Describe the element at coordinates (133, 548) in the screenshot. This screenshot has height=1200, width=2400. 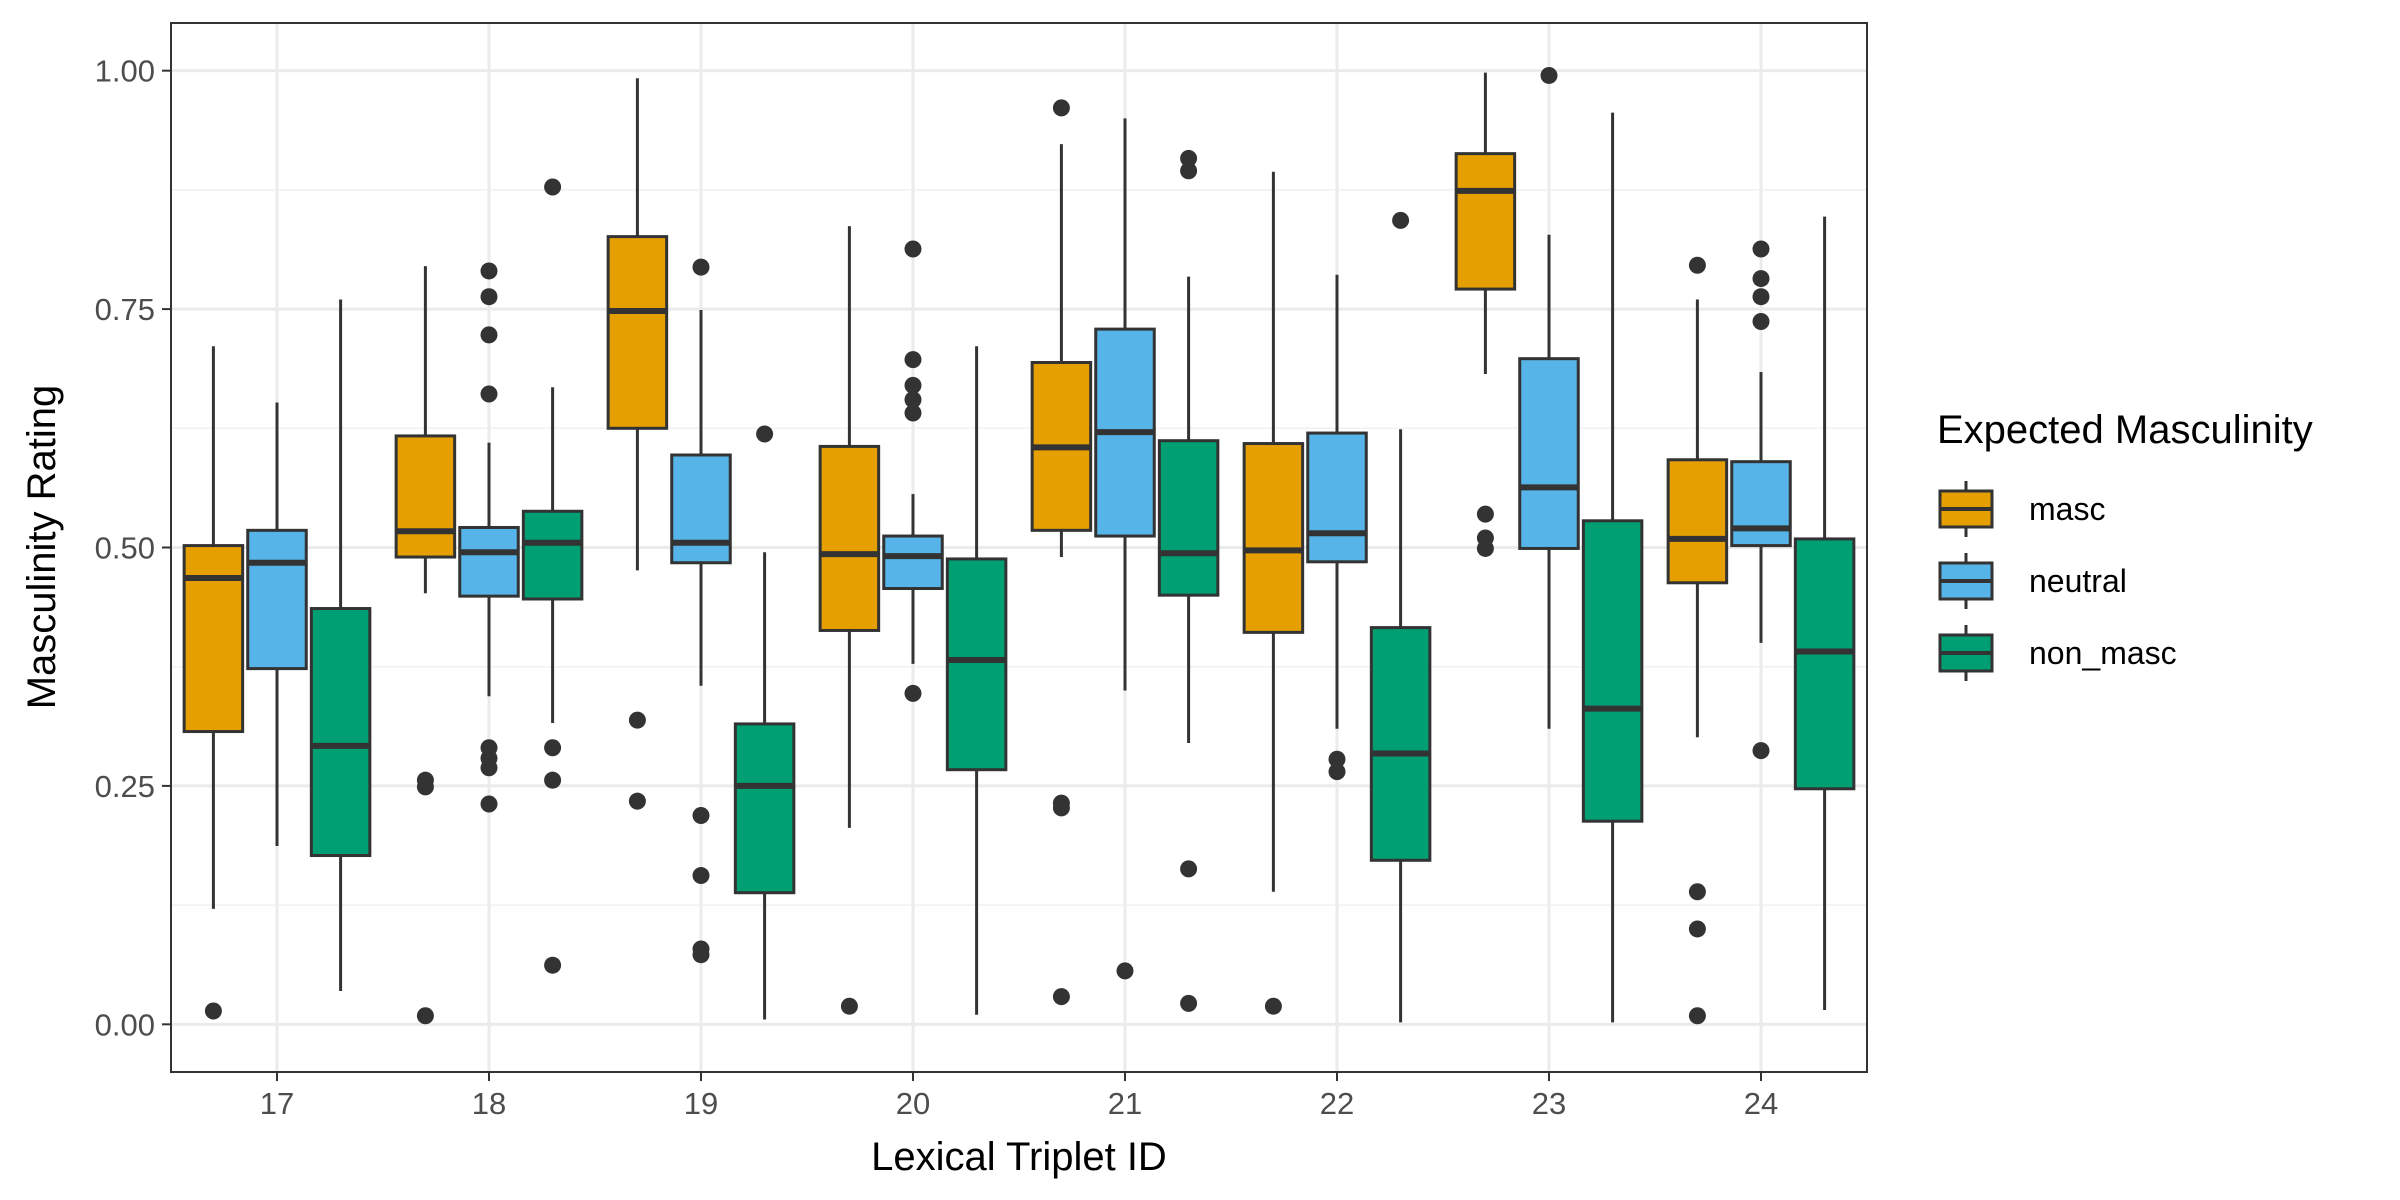
I see `y-axis: 0.00 0.25 0.50 0.75 1.00` at that location.